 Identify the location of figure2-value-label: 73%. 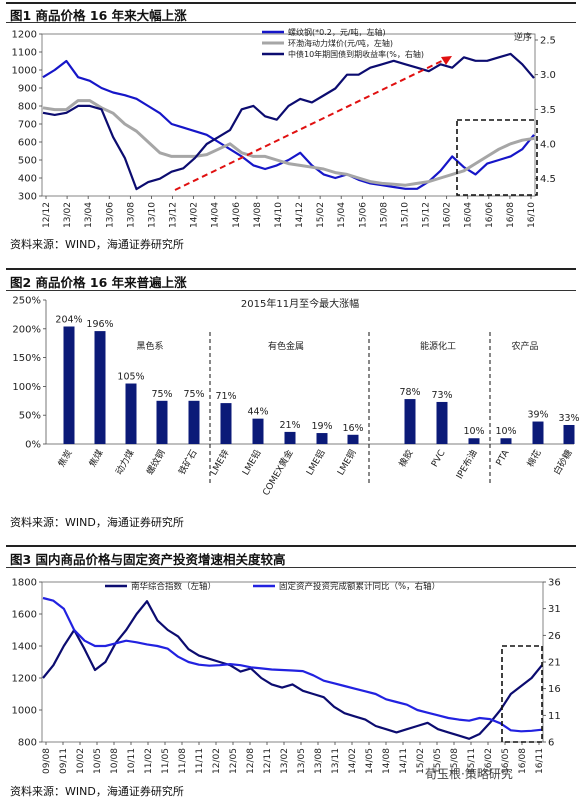
(441, 395).